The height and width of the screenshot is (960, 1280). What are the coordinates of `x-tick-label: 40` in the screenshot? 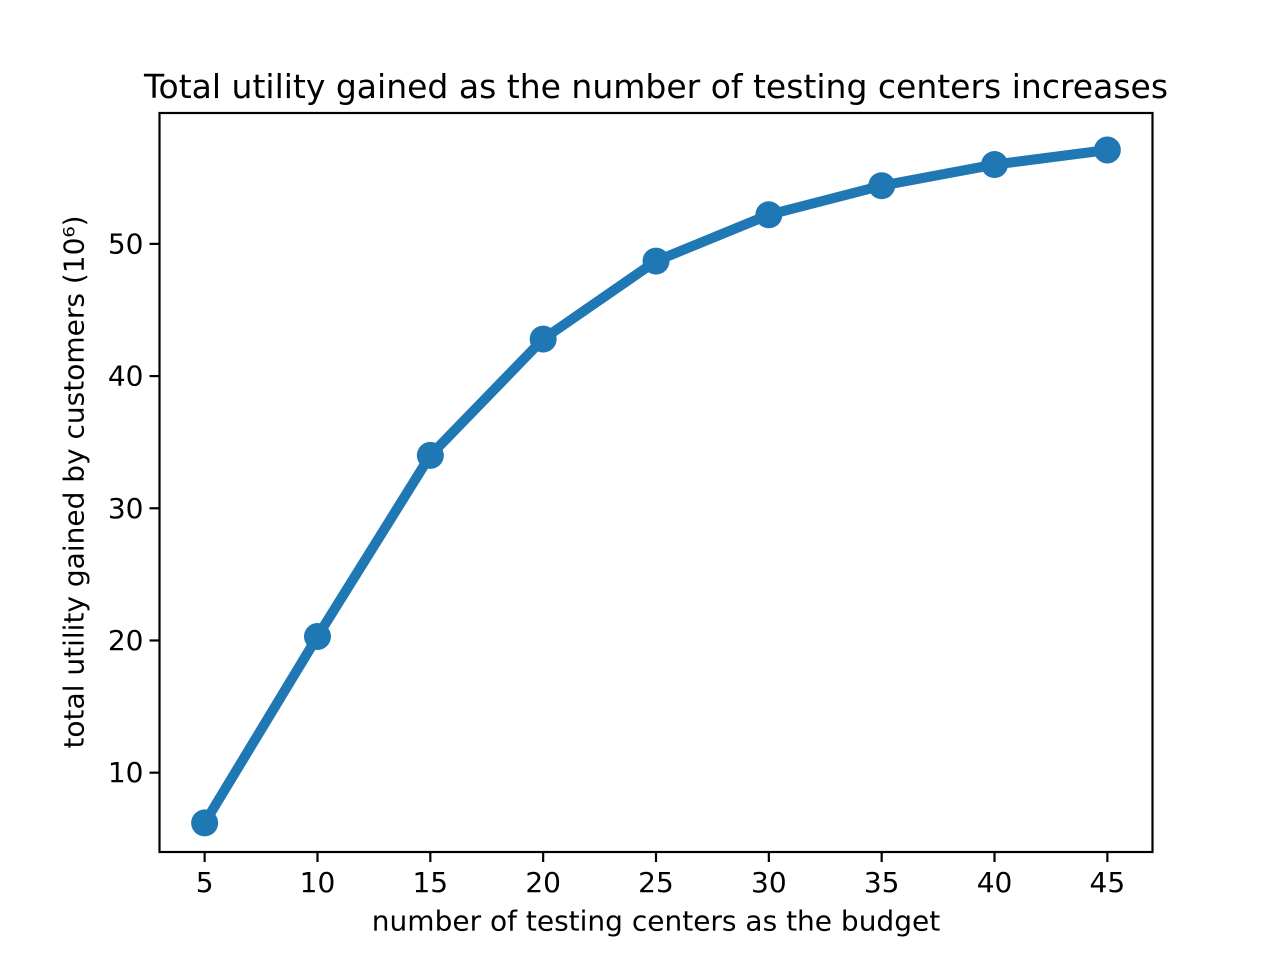 It's located at (995, 882).